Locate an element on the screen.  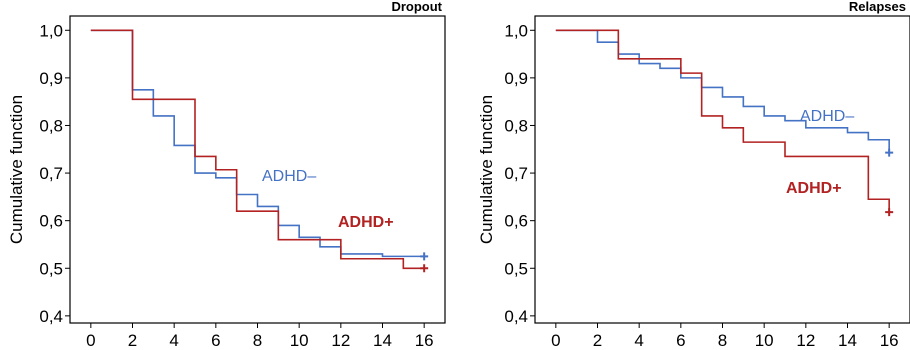
chart-title: Dropout is located at coordinates (416, 7).